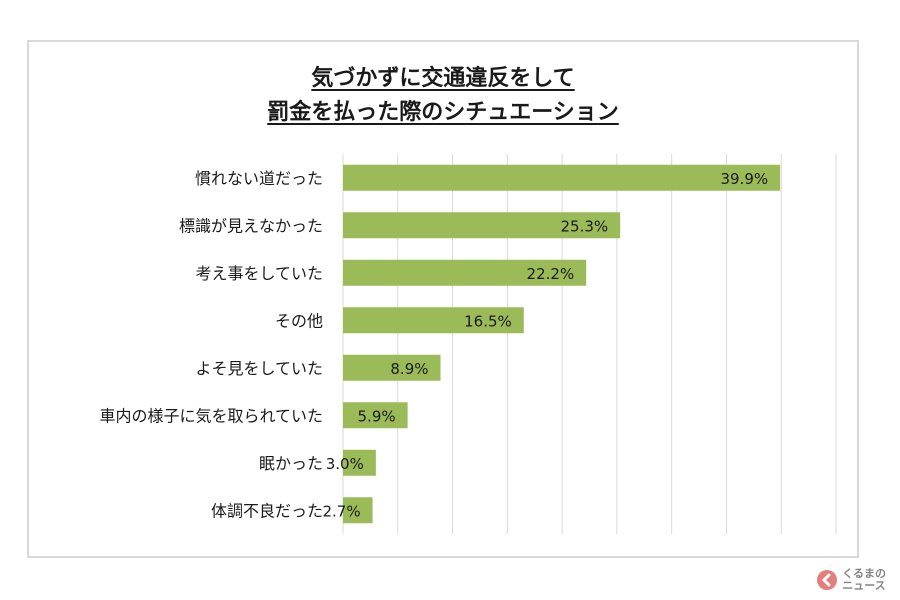  What do you see at coordinates (251, 225) in the screenshot?
I see `category-label: 標識が見えなかった` at bounding box center [251, 225].